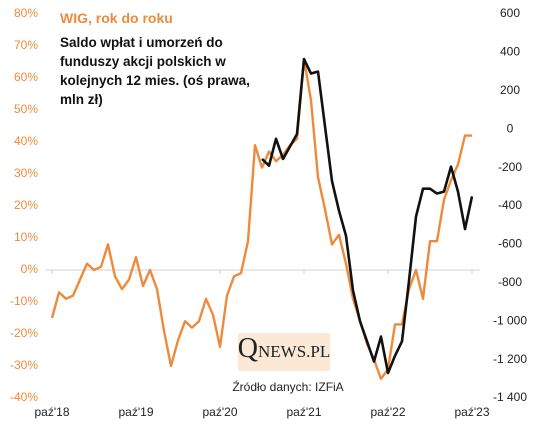 The width and height of the screenshot is (540, 435). I want to click on y-tick-label: 30%, so click(26, 173).